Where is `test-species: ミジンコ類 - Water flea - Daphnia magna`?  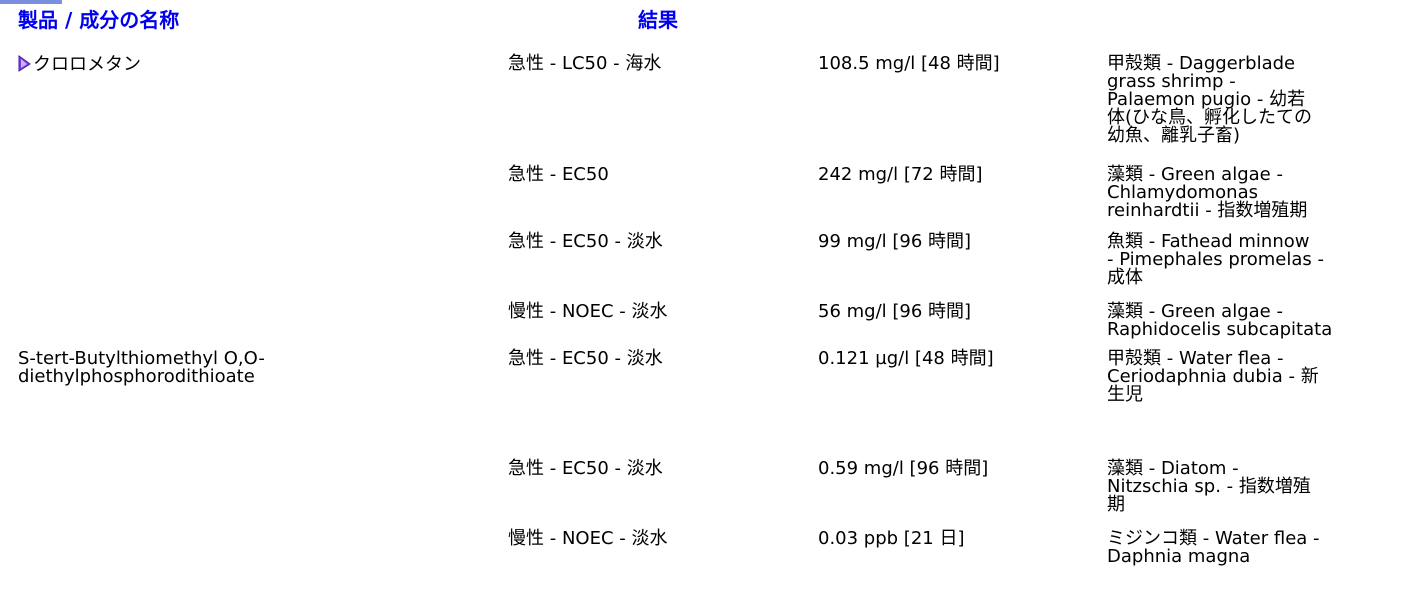
test-species: ミジンコ類 - Water flea - Daphnia magna is located at coordinates (1213, 547).